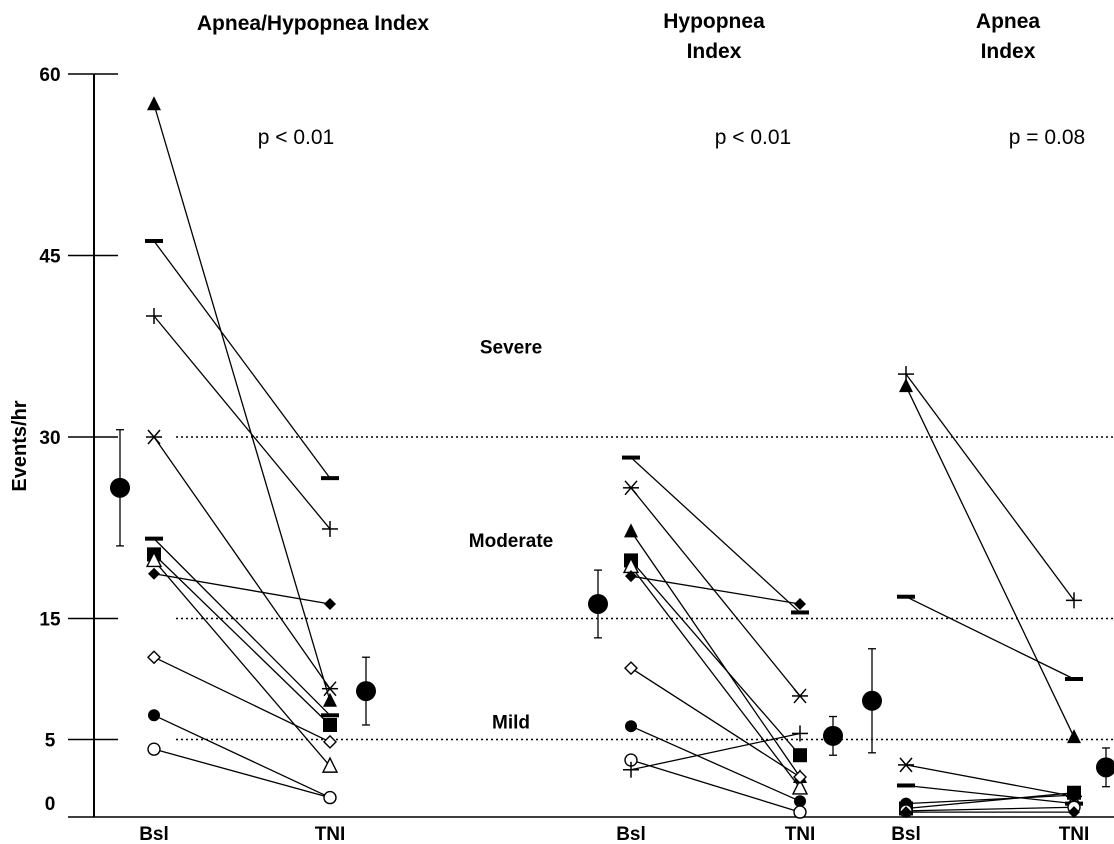 The width and height of the screenshot is (1114, 844). What do you see at coordinates (120, 488) in the screenshot?
I see `panel-1-mean-bsl` at bounding box center [120, 488].